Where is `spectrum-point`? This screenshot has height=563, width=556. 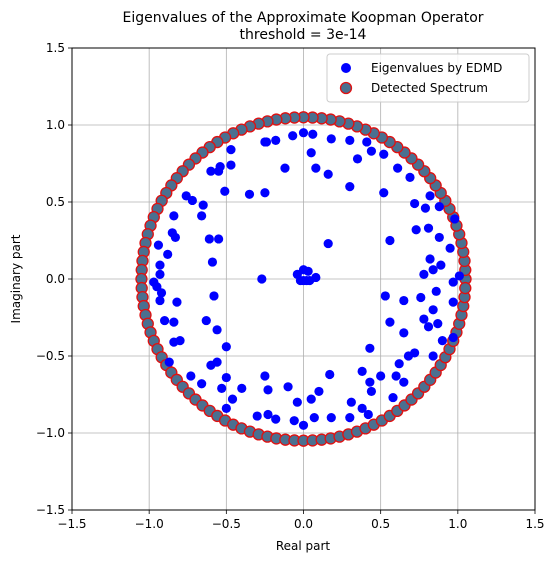
spectrum-point is located at coordinates (465, 288).